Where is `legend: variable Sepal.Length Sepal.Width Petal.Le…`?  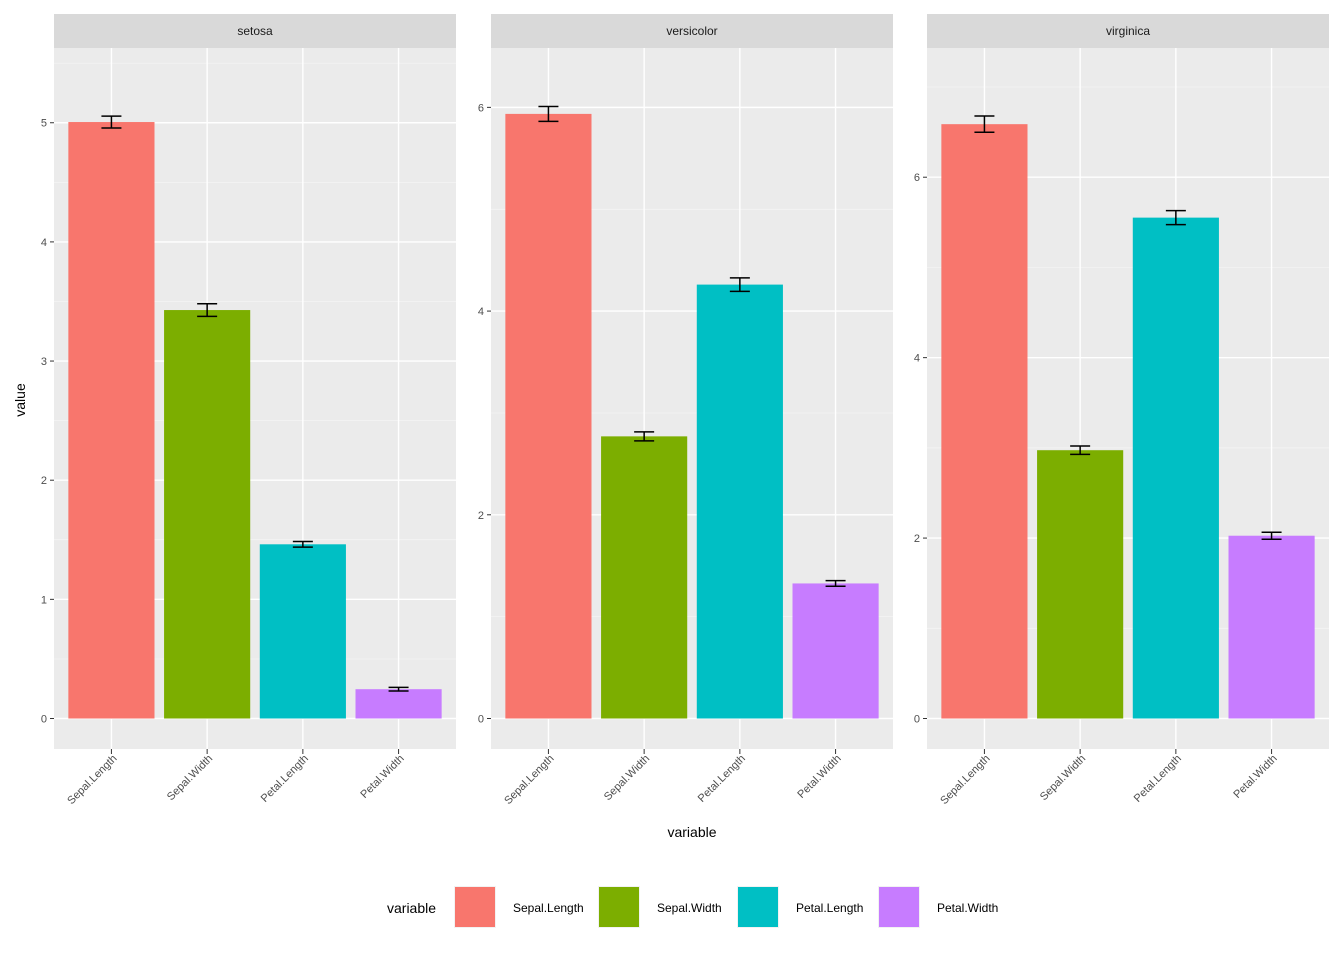 legend: variable Sepal.Length Sepal.Width Petal.Le… is located at coordinates (692, 907).